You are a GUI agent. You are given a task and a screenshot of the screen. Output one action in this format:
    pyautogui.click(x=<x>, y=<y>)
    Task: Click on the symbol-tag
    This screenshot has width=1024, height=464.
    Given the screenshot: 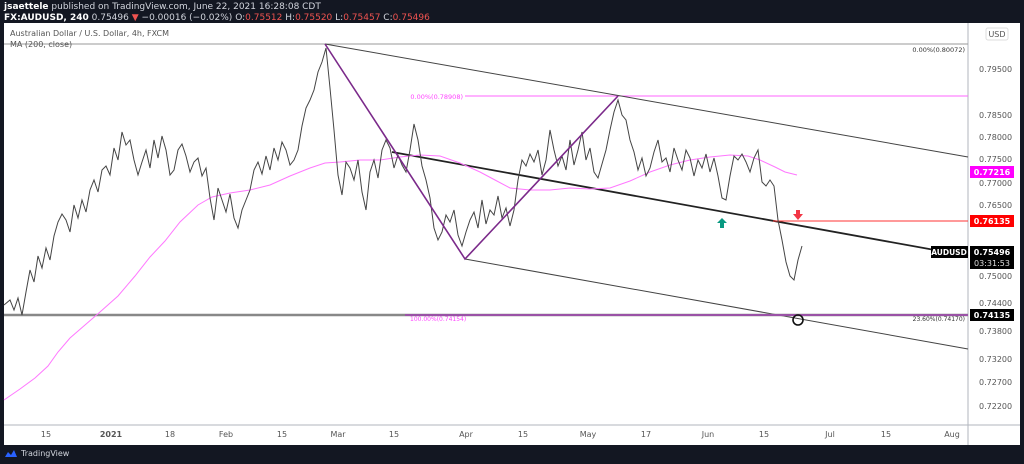 What is the action you would take?
    pyautogui.click(x=949, y=252)
    